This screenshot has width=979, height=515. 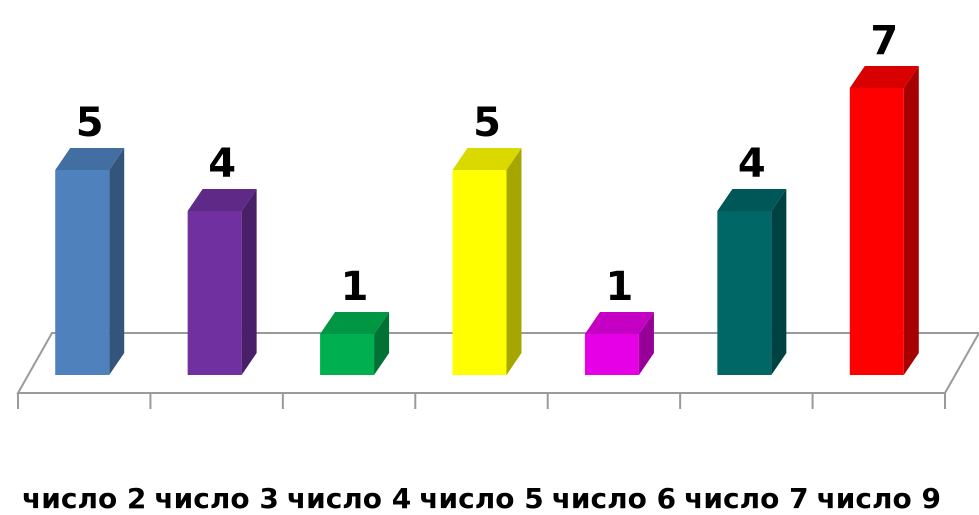 I want to click on category-label: число 7, so click(x=746, y=498).